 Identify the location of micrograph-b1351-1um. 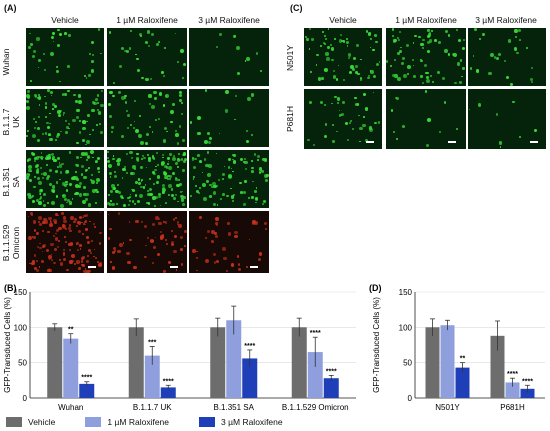
(147, 179).